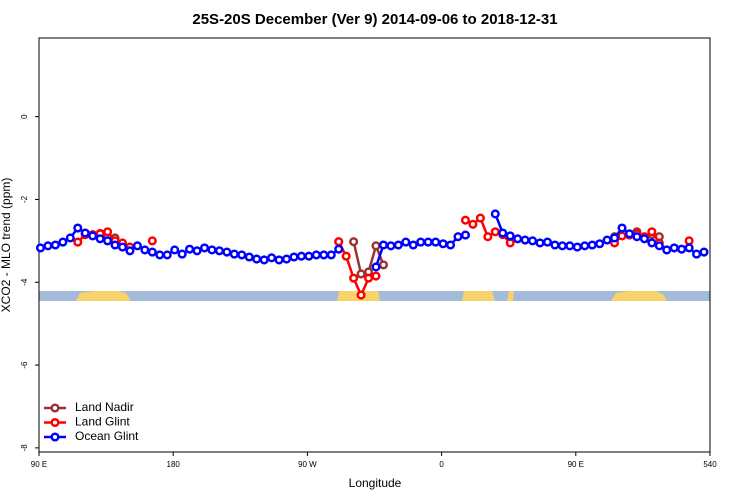 This screenshot has height=500, width=750. What do you see at coordinates (375, 483) in the screenshot?
I see `x-axis-label: Longitude` at bounding box center [375, 483].